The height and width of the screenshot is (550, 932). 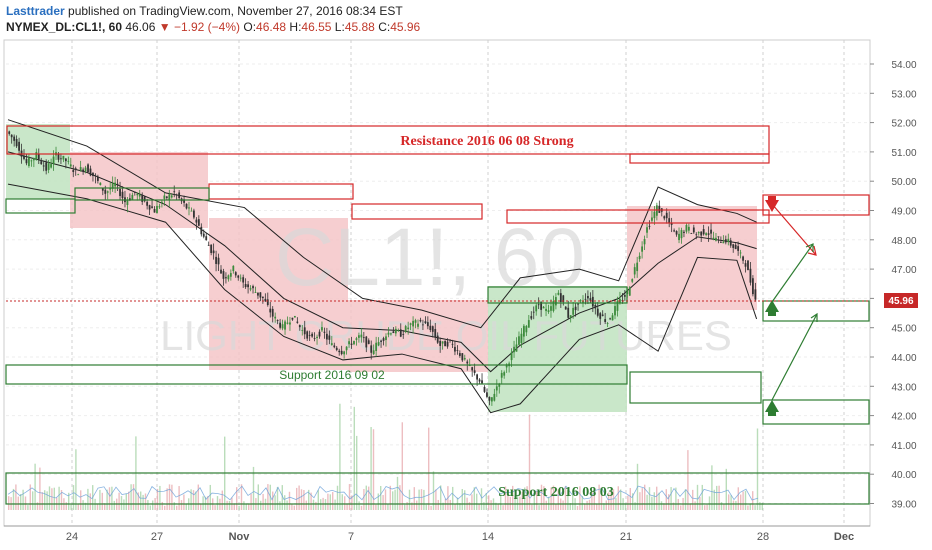 I want to click on low-value: 45.88, so click(x=359, y=27).